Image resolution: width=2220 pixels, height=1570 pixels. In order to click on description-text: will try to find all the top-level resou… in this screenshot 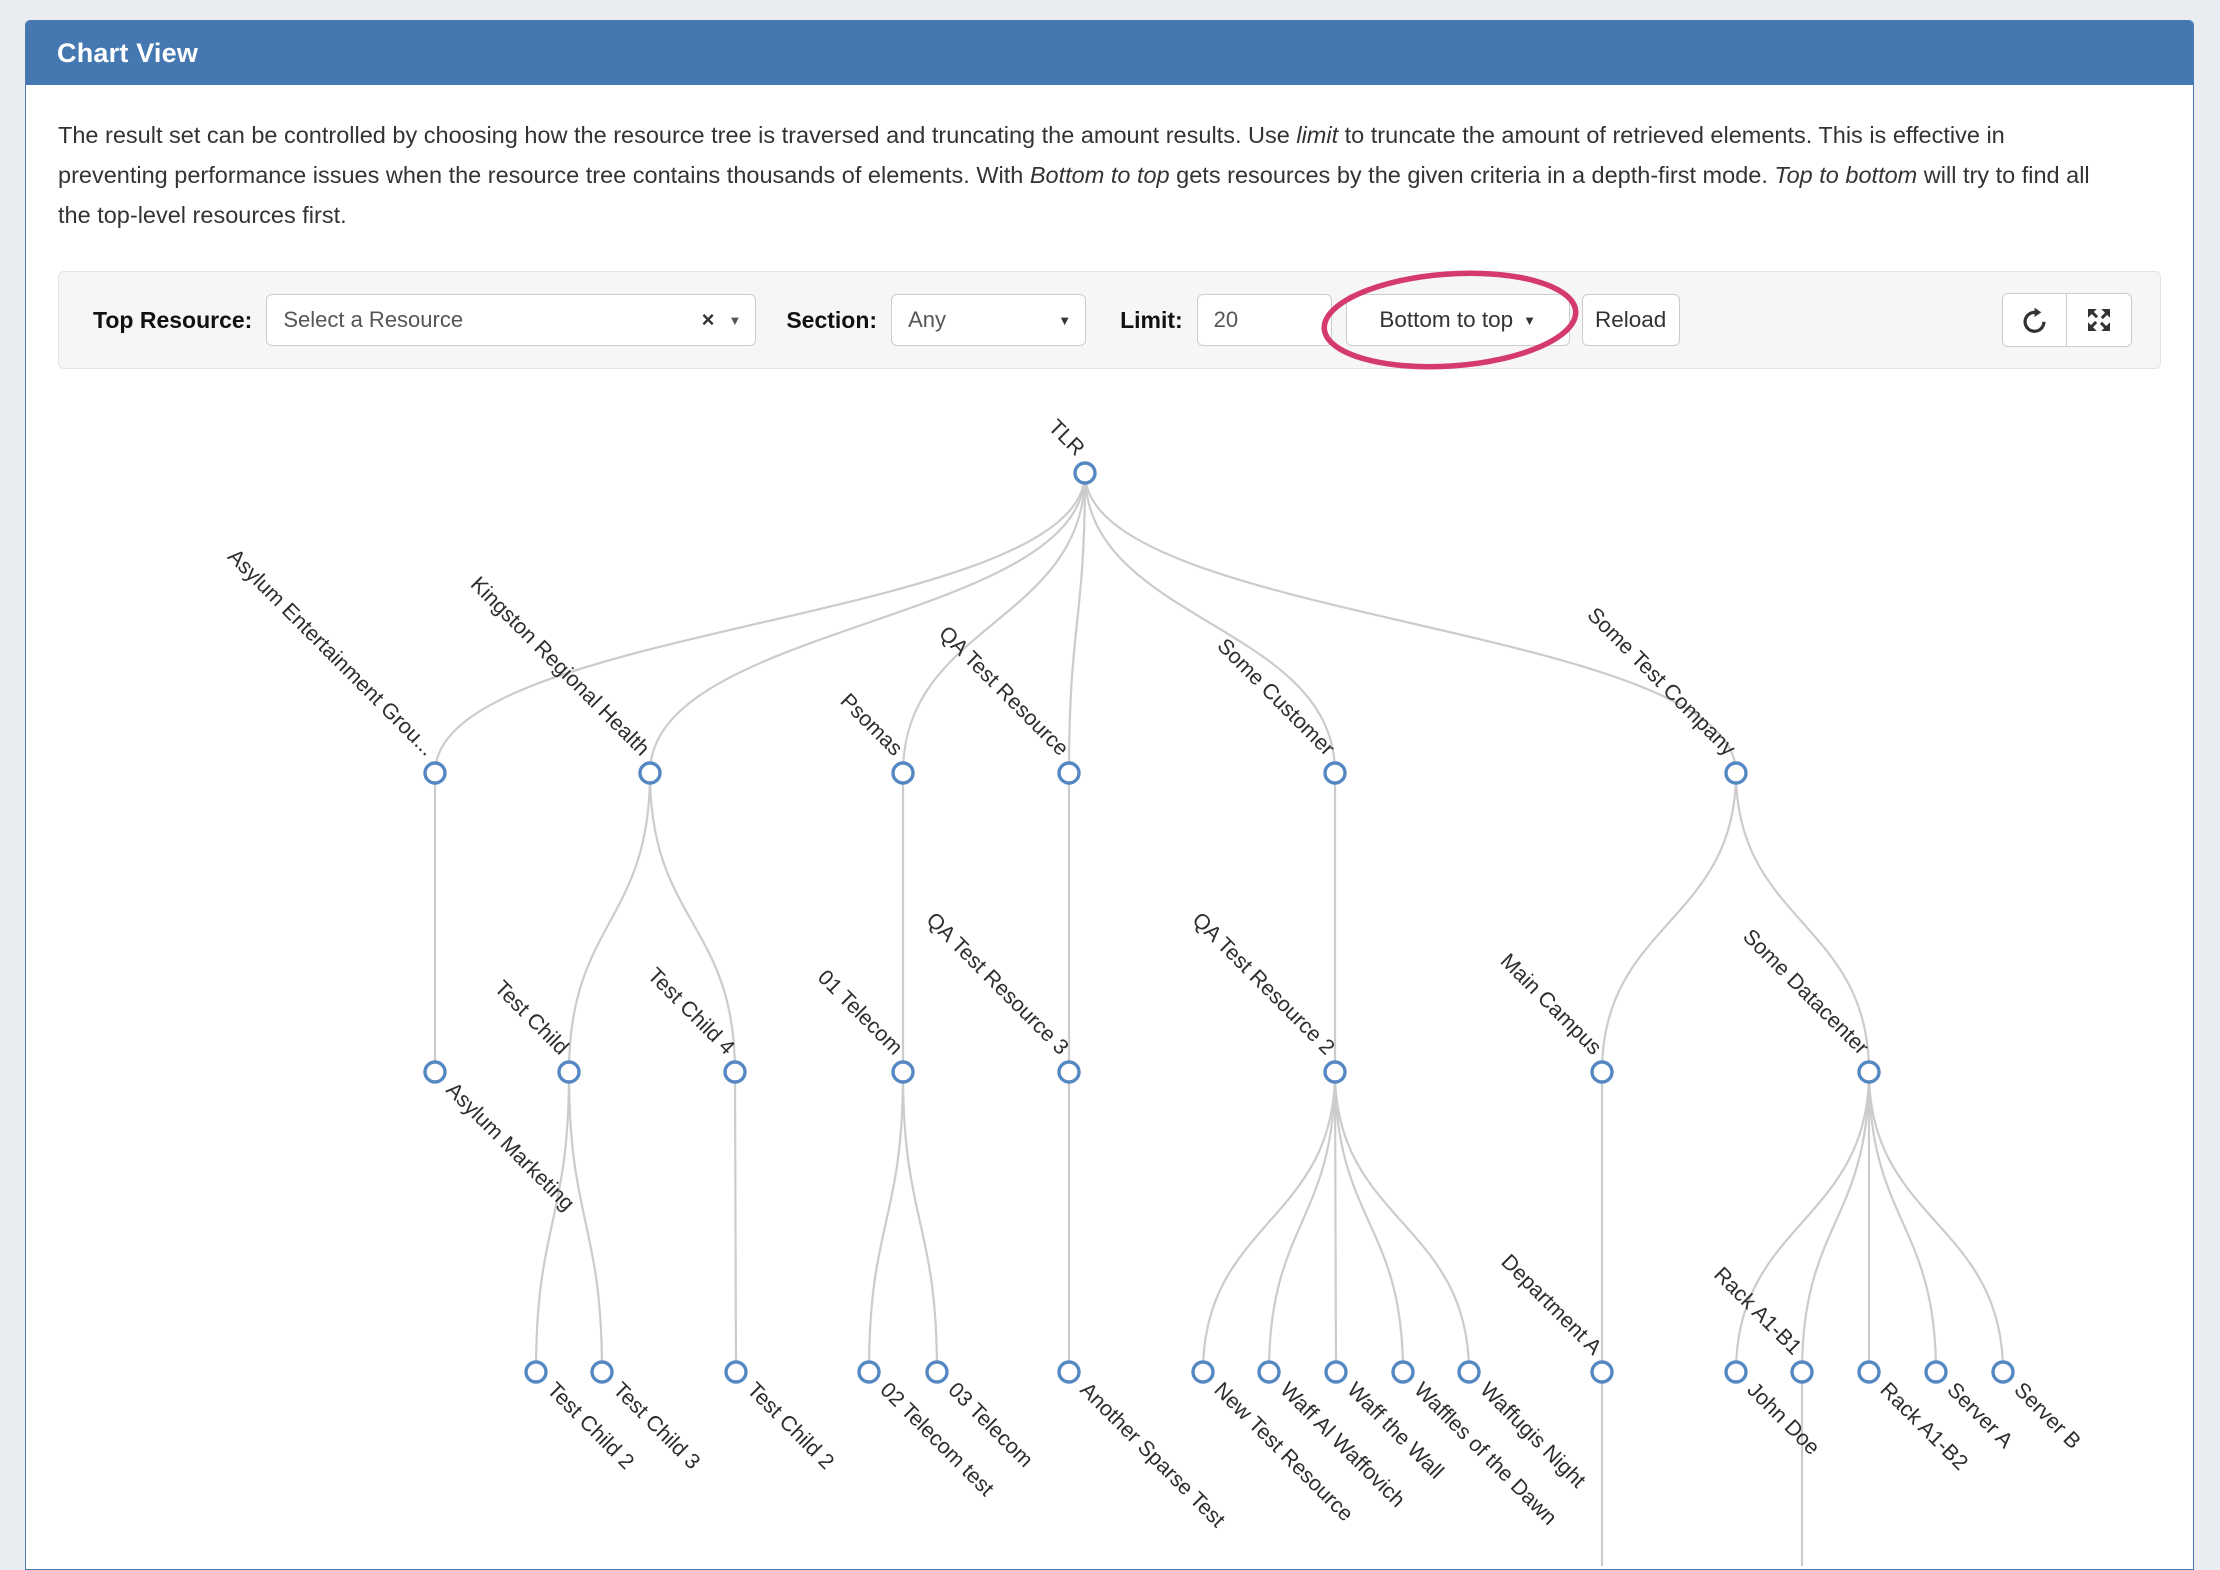, I will do `click(1074, 195)`.